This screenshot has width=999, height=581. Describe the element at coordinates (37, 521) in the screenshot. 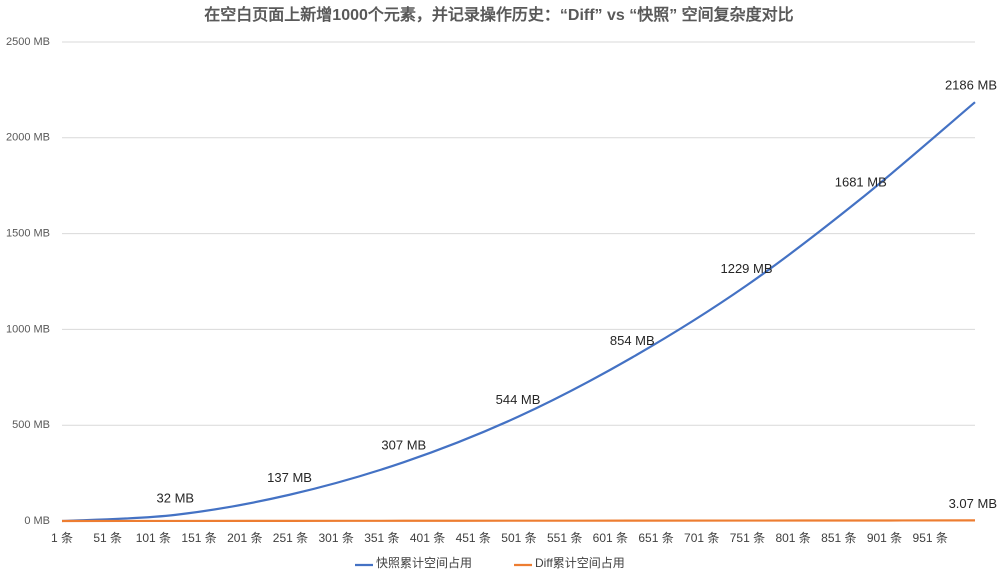

I see `y-tick-label: 0 MB` at that location.